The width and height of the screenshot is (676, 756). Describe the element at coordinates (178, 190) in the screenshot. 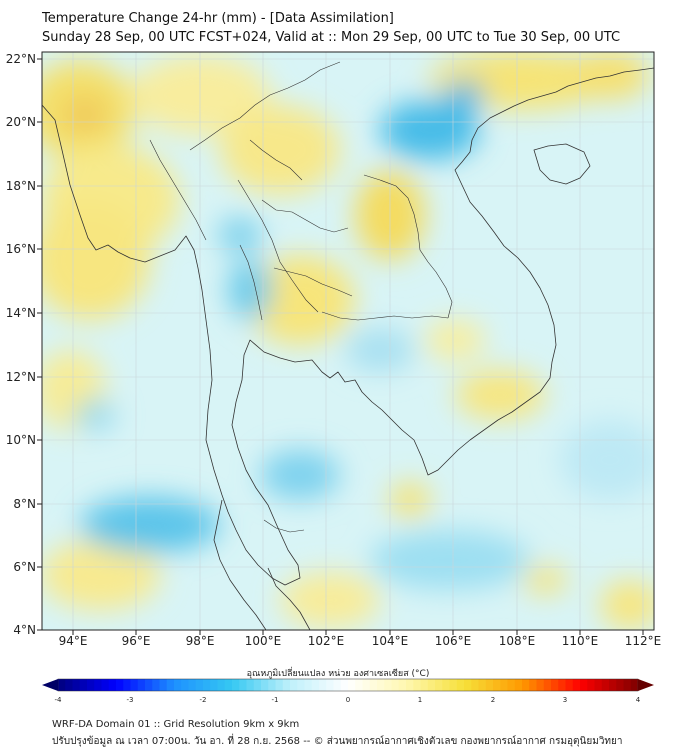

I see `border-myanmar-internal` at that location.